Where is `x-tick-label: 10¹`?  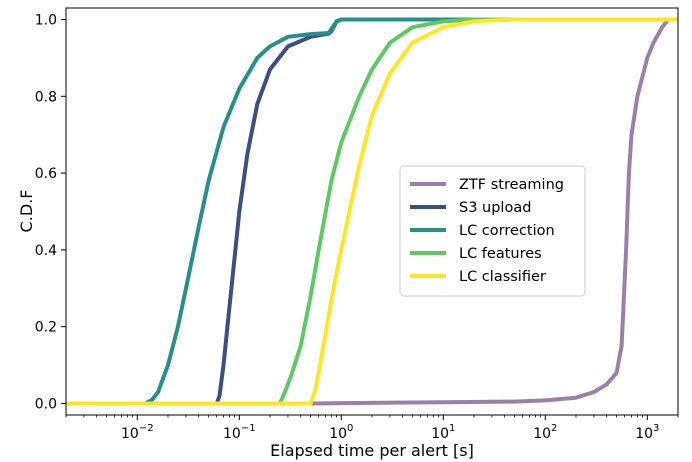 x-tick-label: 10¹ is located at coordinates (443, 432).